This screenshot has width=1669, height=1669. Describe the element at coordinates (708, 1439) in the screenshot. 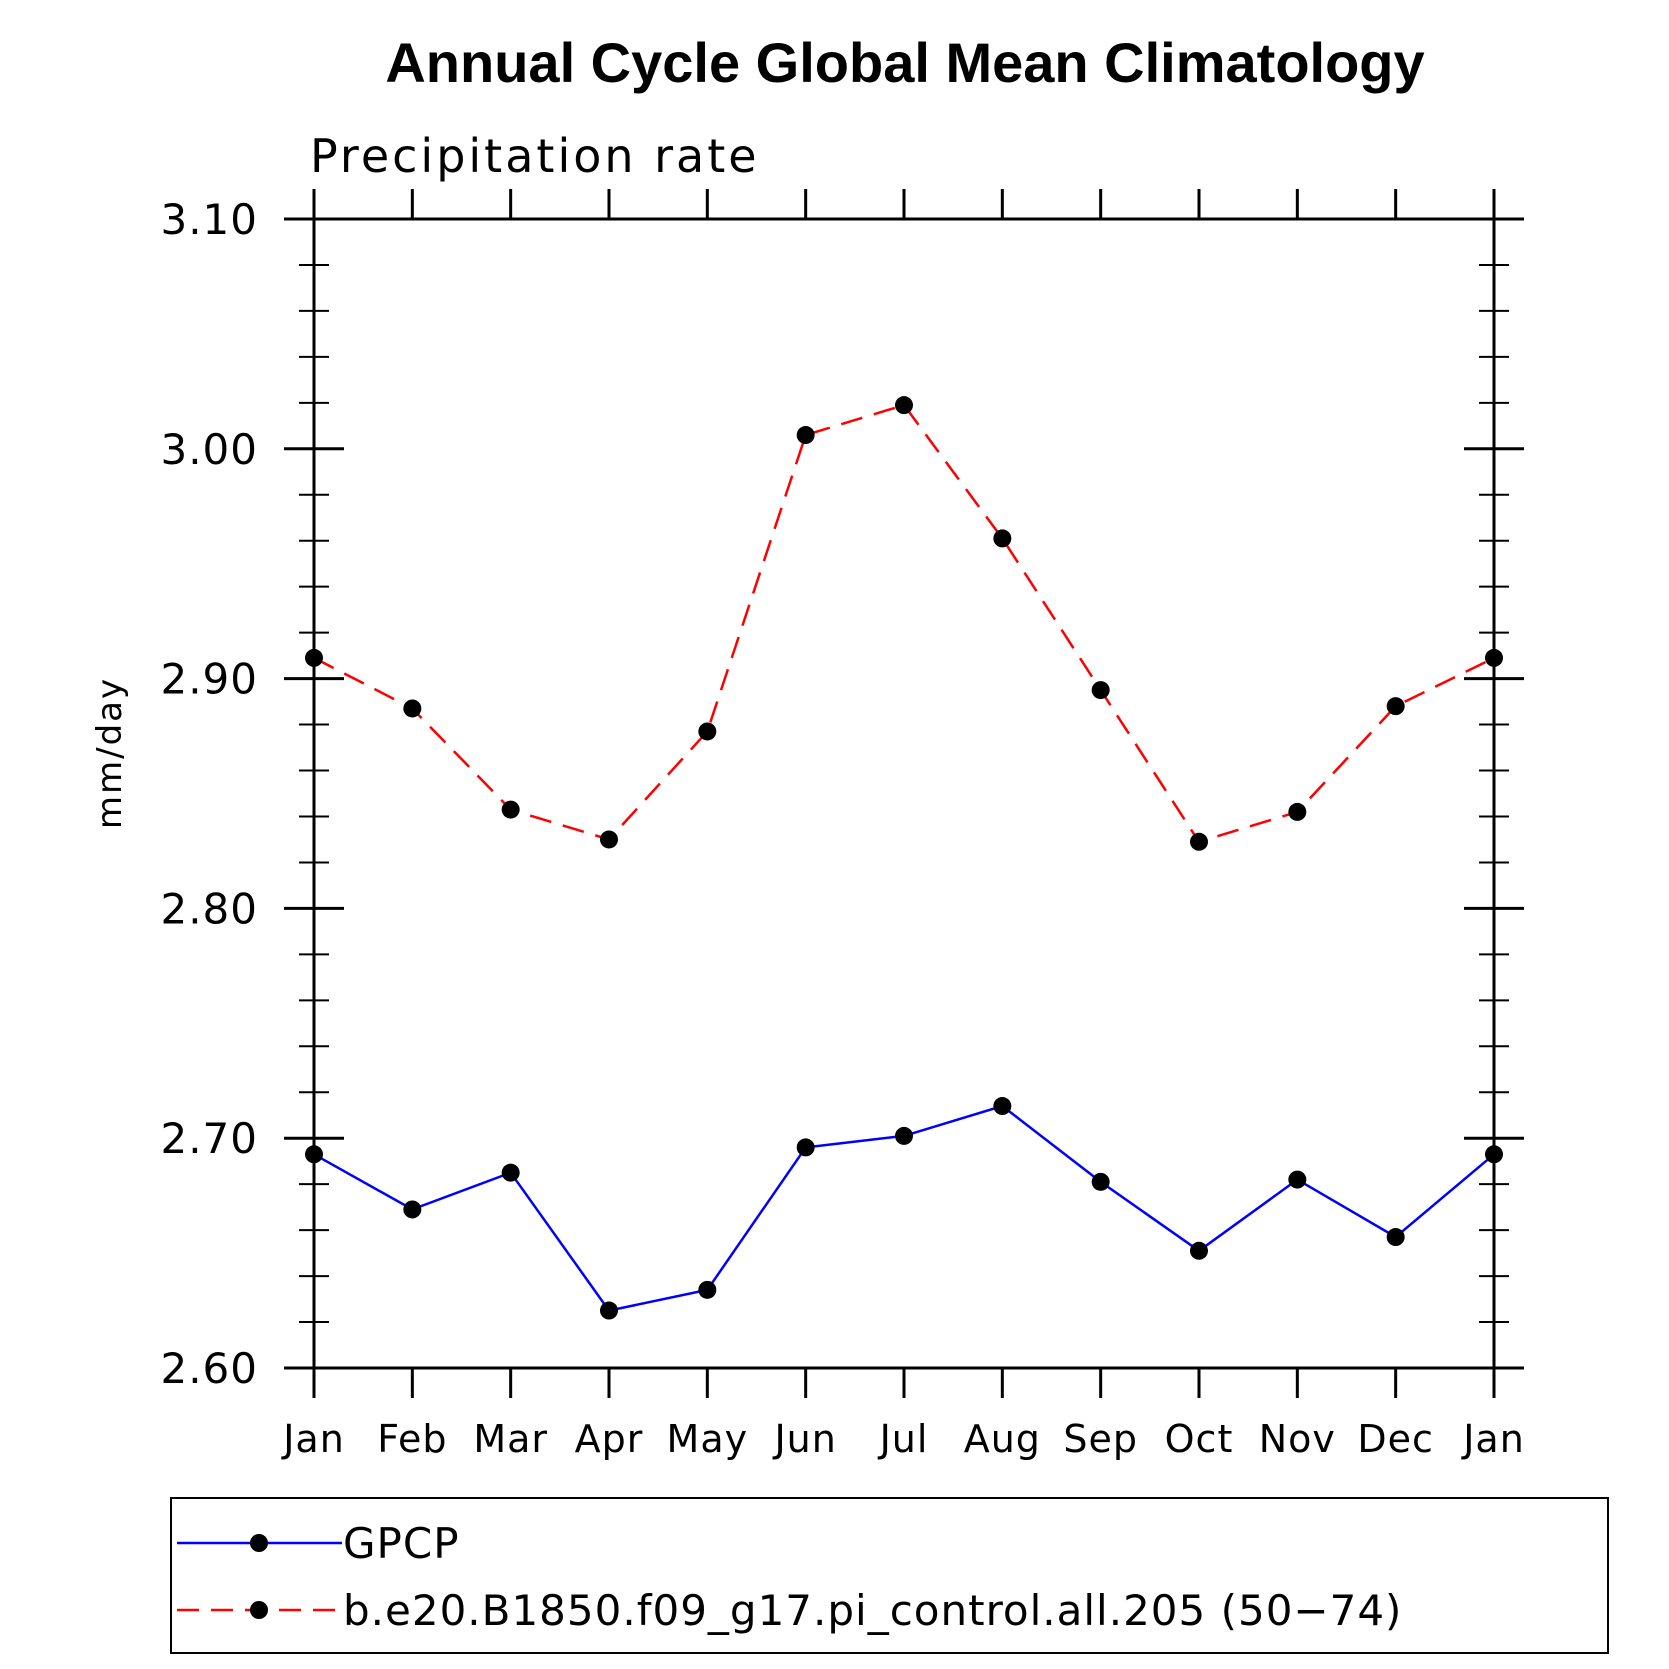

I see `x-tick-label: May` at that location.